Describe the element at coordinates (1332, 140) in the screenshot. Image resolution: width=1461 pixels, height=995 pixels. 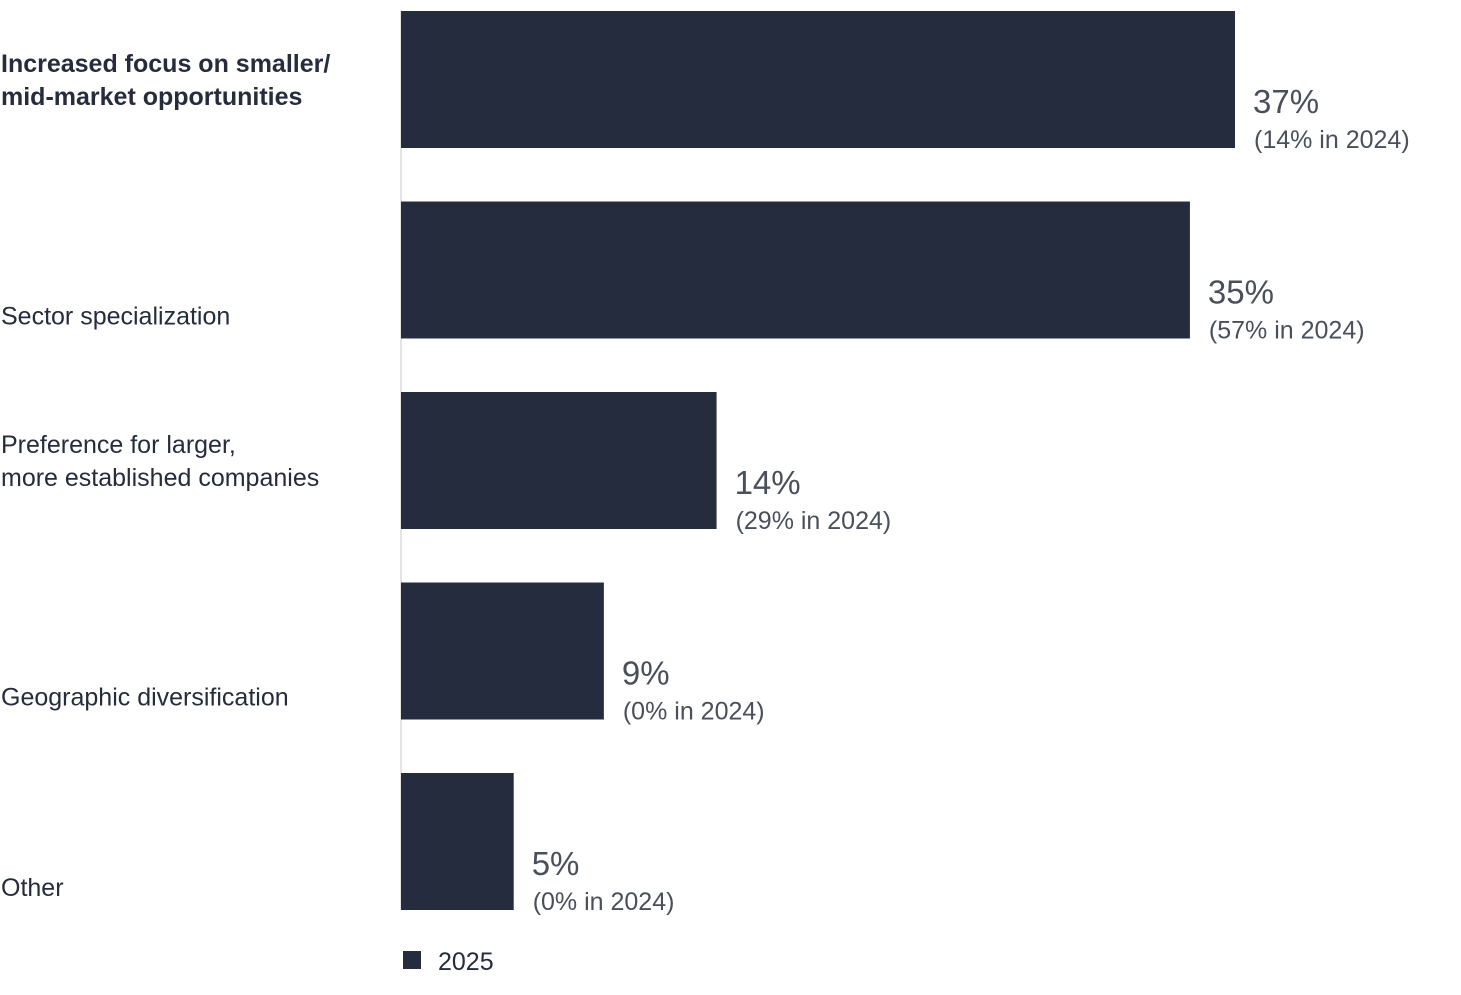
I see `prior-year-label: (14% in 2024)` at that location.